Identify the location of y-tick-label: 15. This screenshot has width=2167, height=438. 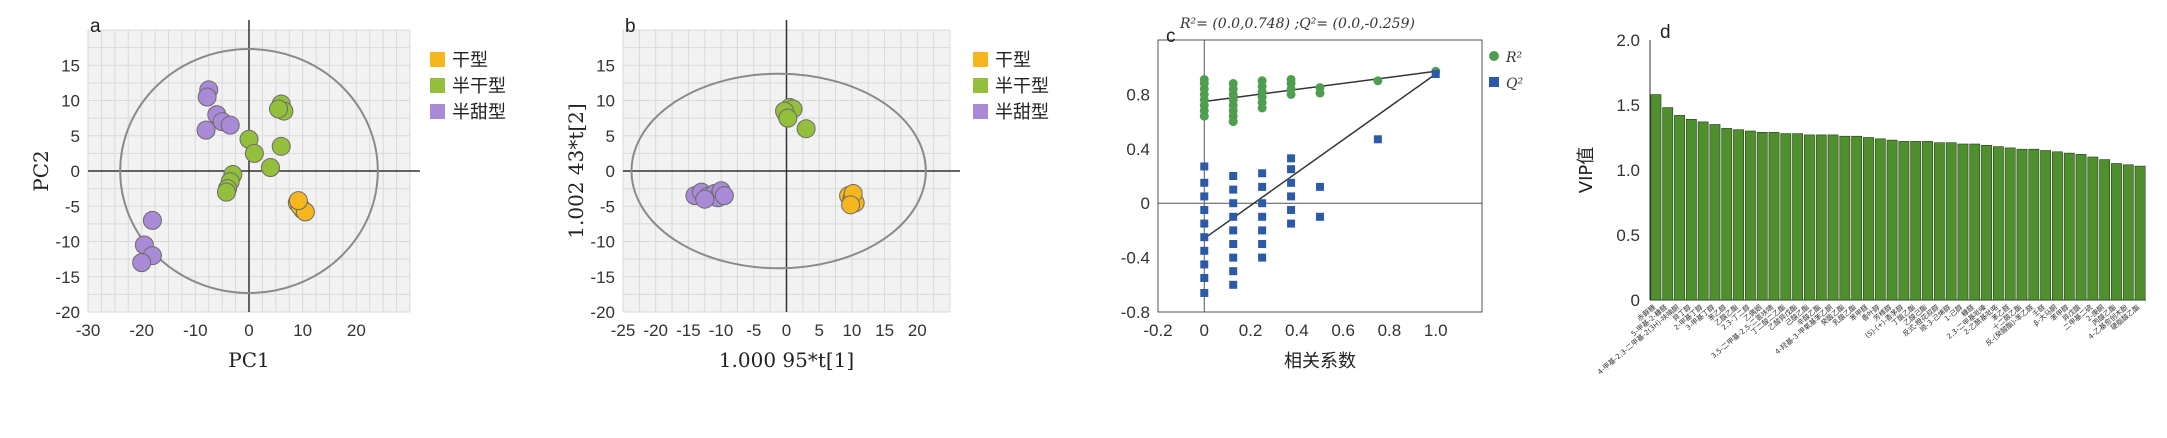
(605, 65).